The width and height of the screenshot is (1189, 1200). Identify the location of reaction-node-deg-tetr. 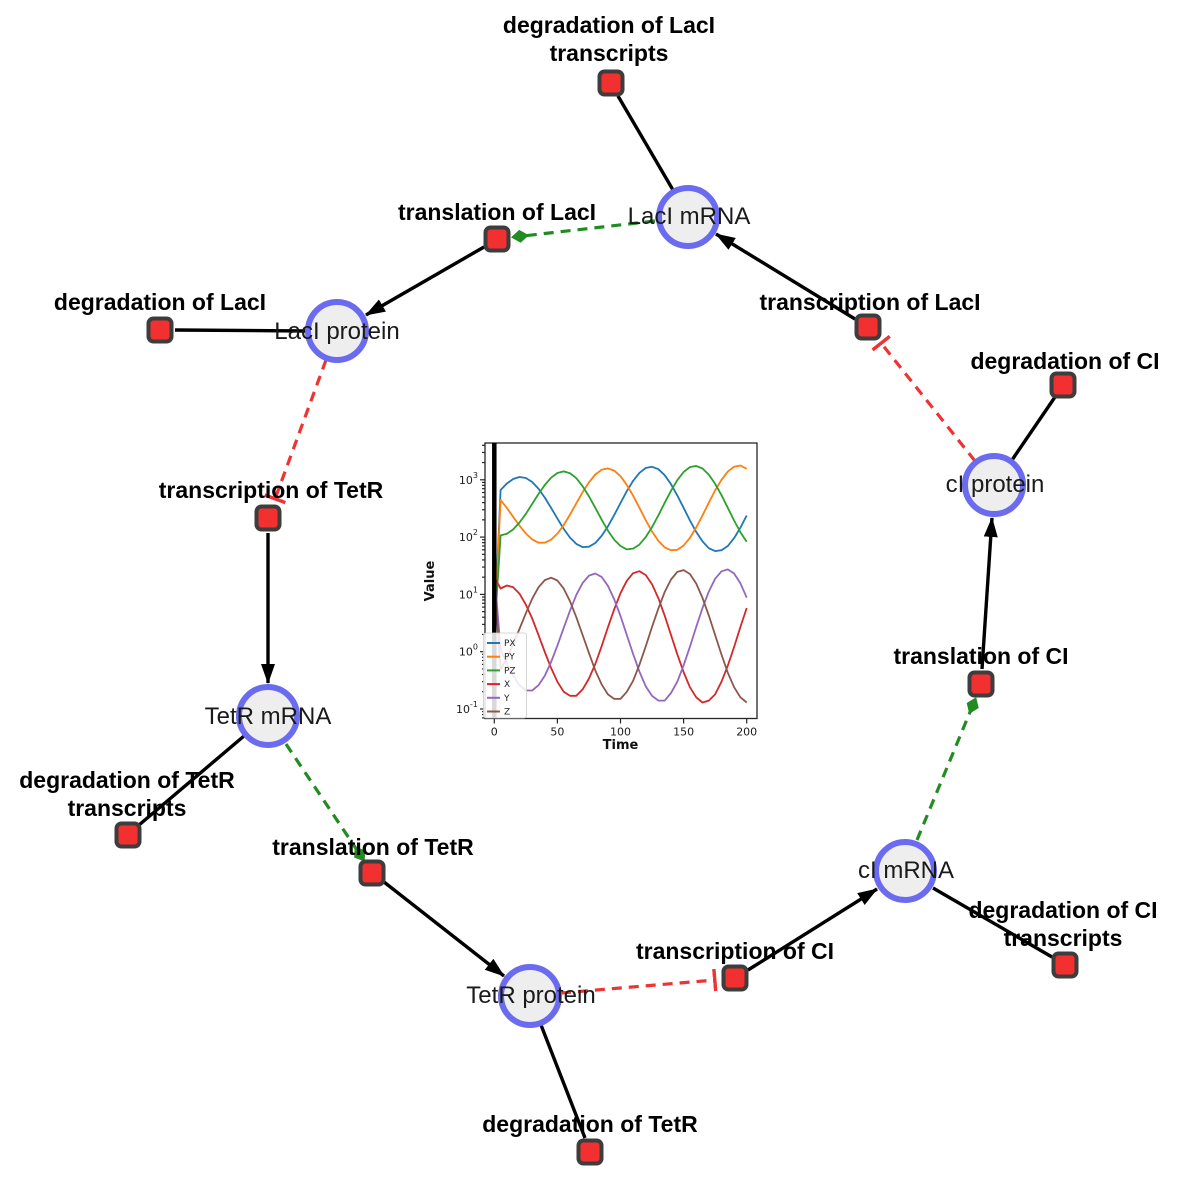
(590, 1152).